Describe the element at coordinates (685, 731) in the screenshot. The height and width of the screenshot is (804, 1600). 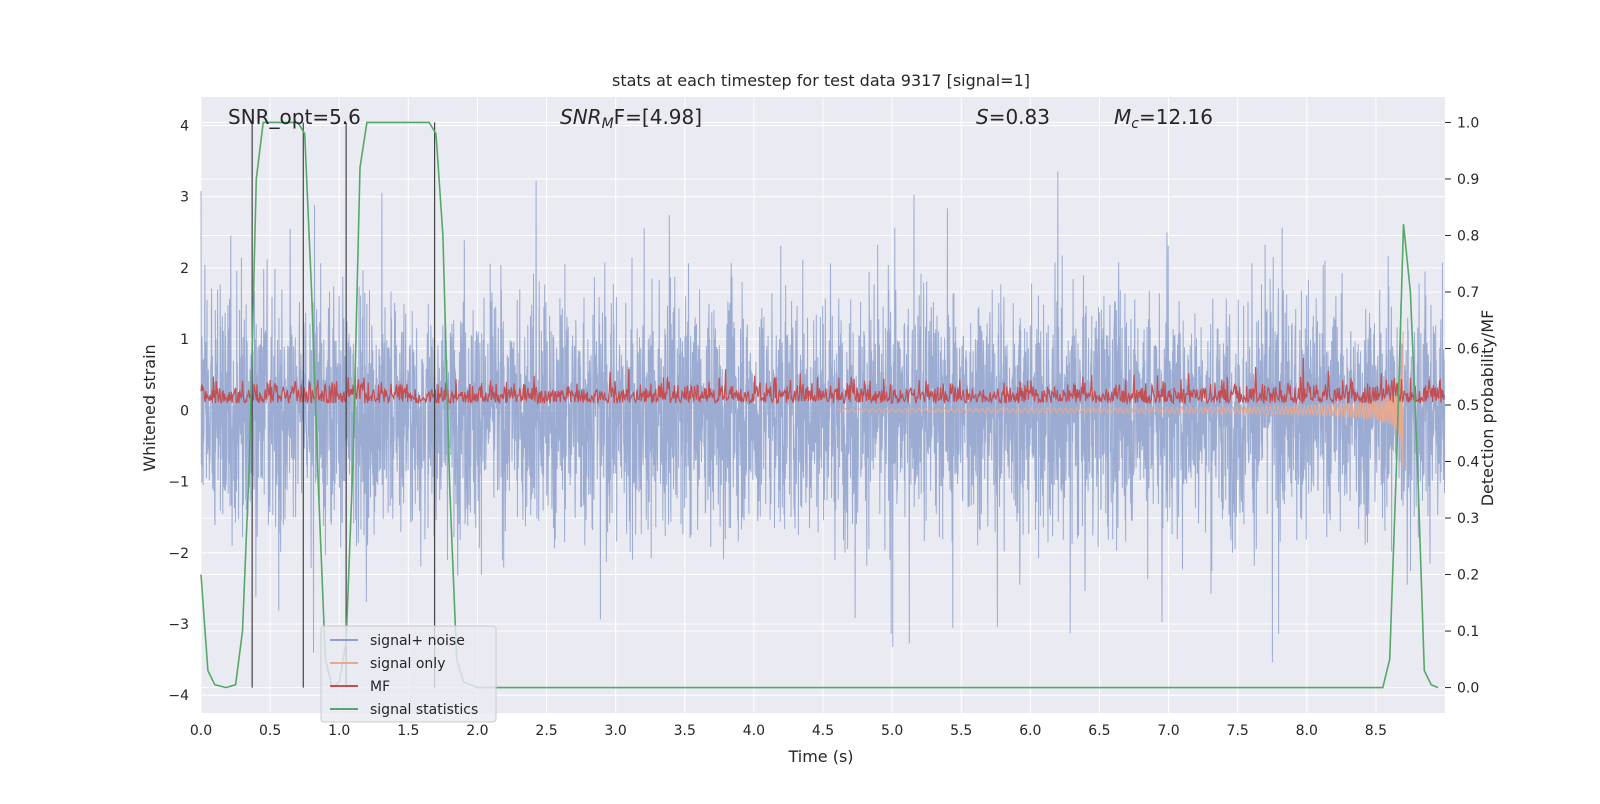
I see `x-tick-label: 3.5` at that location.